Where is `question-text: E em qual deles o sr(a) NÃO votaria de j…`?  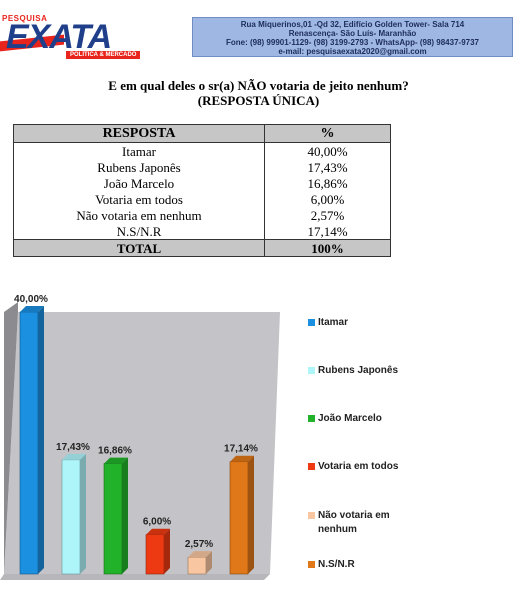 question-text: E em qual deles o sr(a) NÃO votaria de j… is located at coordinates (258, 85).